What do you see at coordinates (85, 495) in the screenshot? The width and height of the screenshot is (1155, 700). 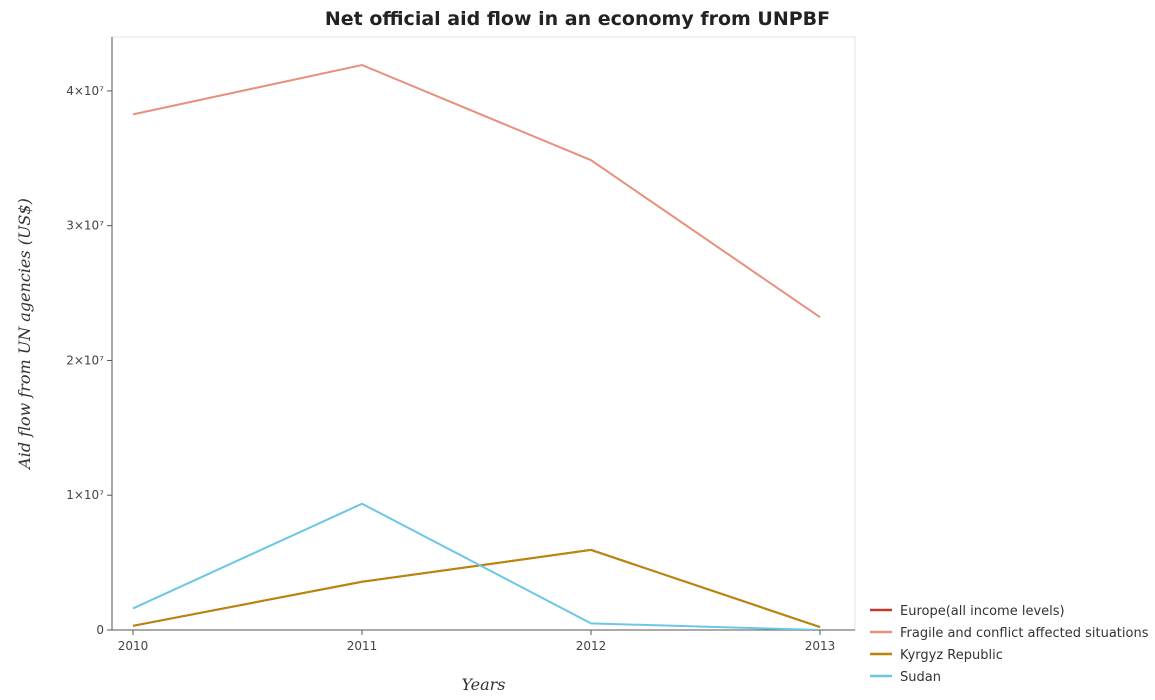 I see `y-tick-label: 1×10⁷` at bounding box center [85, 495].